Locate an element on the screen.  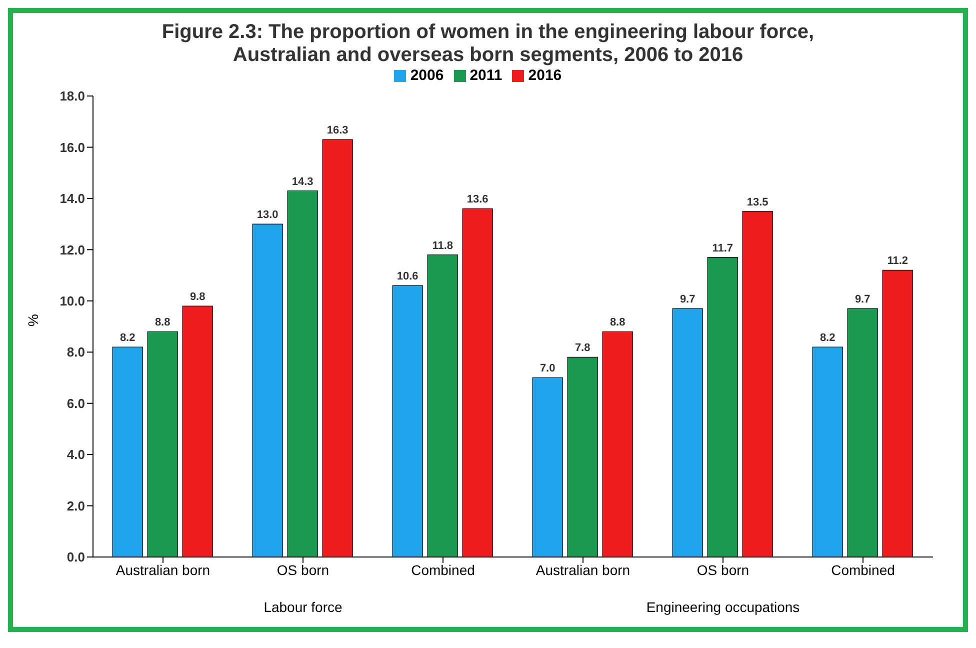
y-axis-title: % is located at coordinates (32, 320).